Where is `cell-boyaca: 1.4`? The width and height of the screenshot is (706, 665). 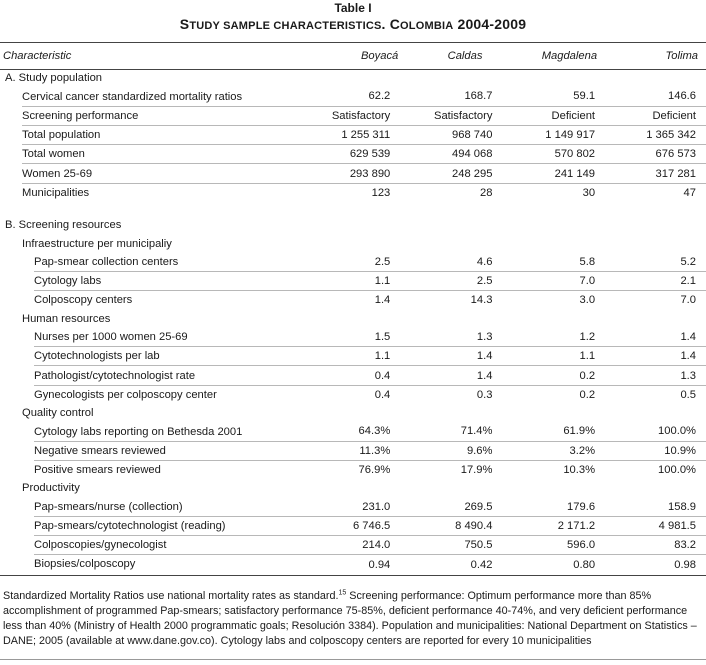
cell-boyaca: 1.4 is located at coordinates (382, 300).